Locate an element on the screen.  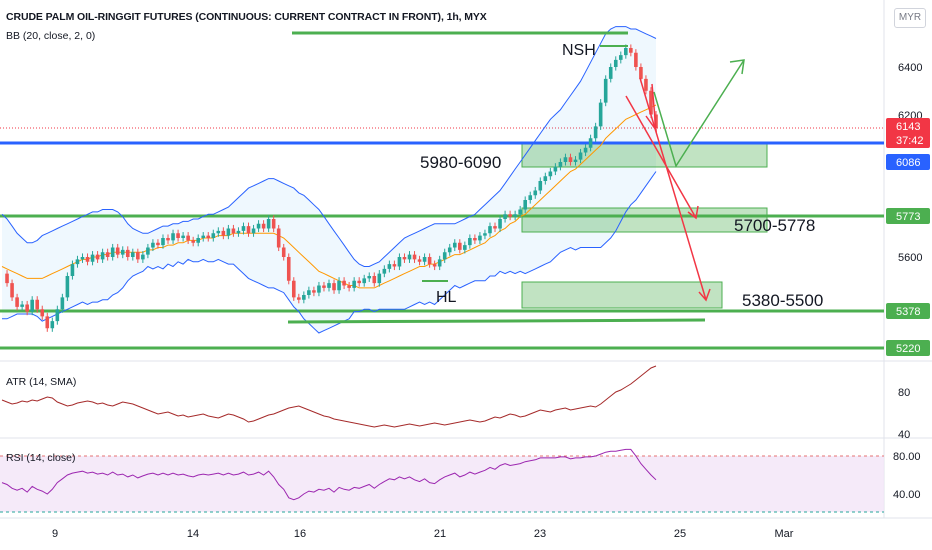
date-tick-5: 25 is located at coordinates (680, 534).